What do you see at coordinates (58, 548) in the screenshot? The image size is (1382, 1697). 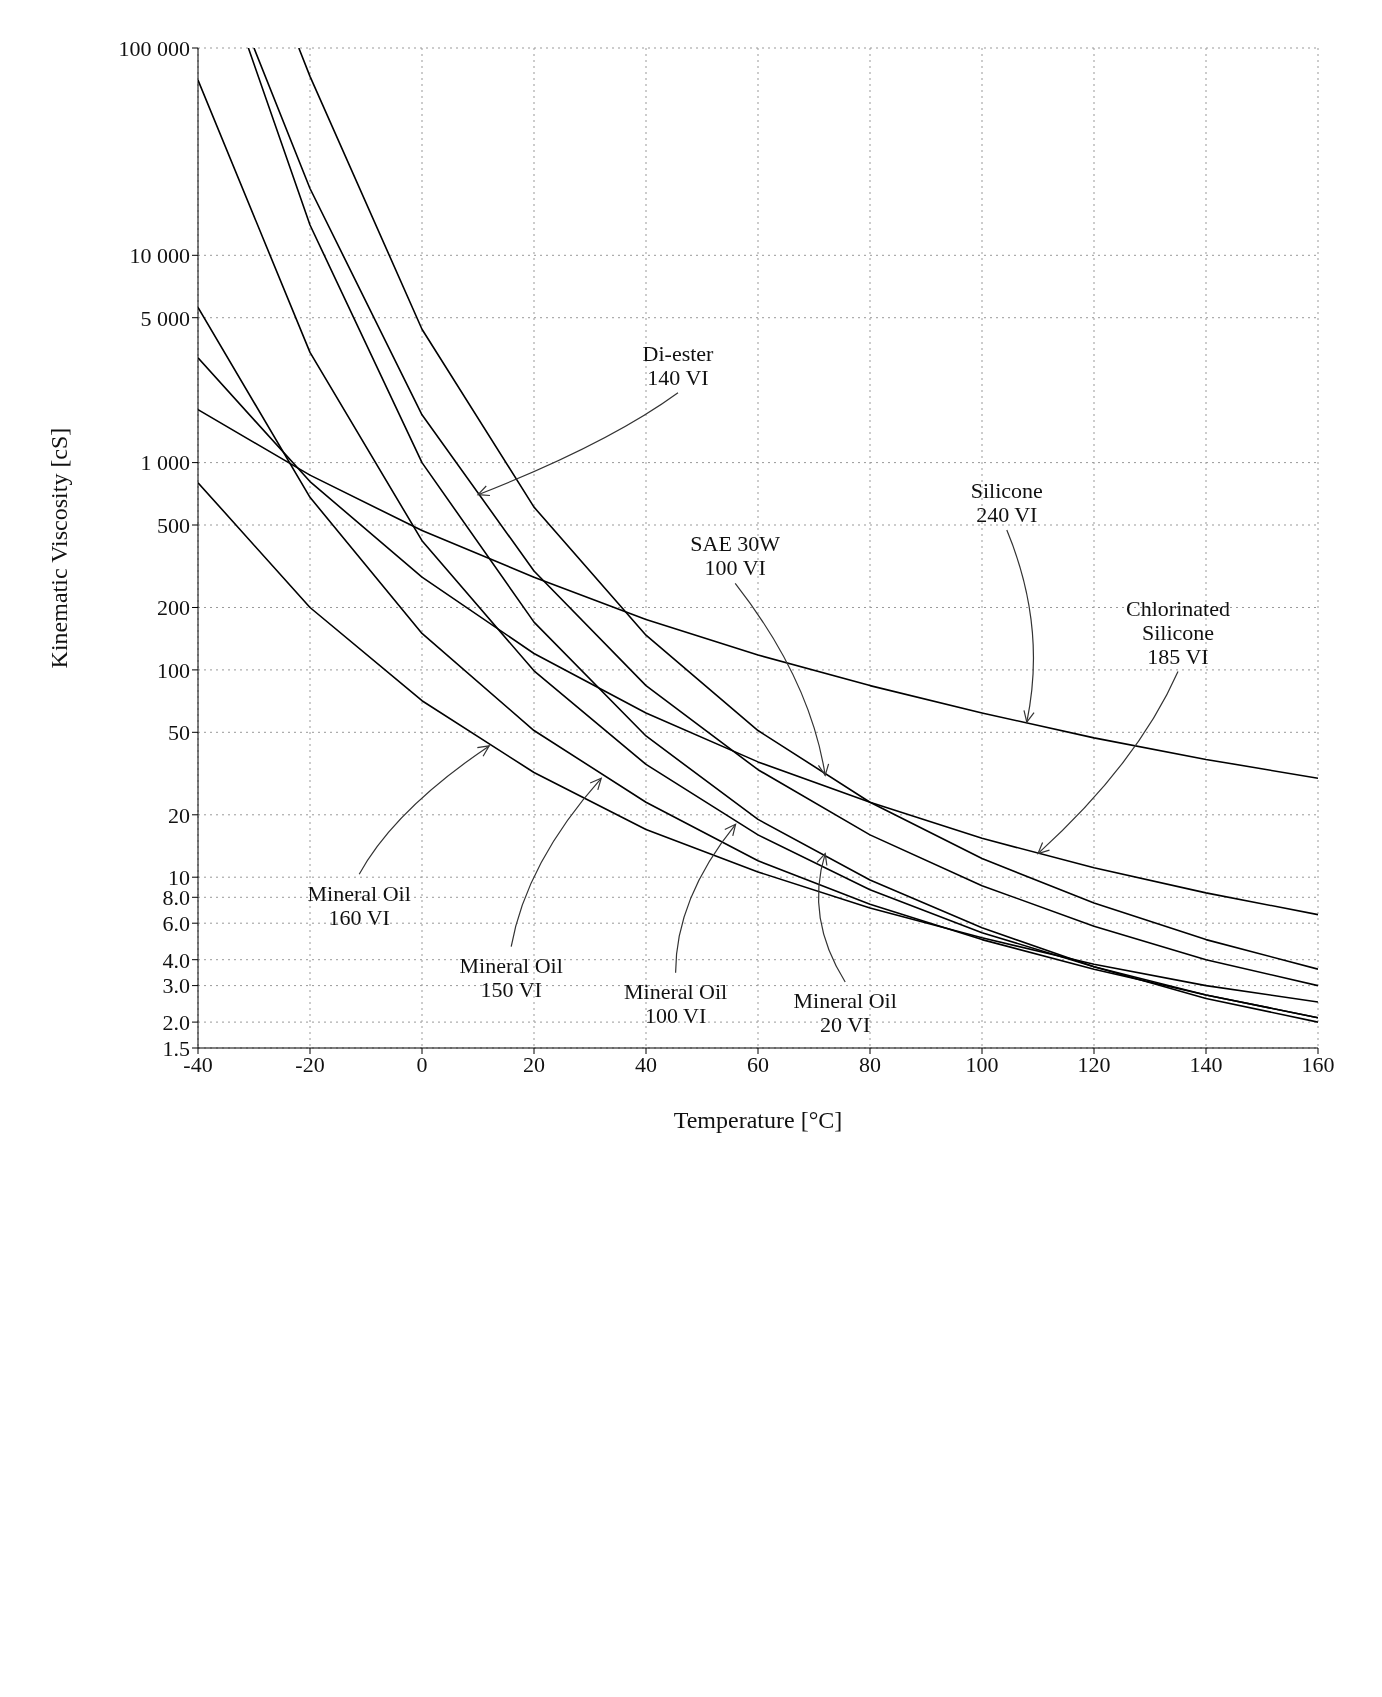 I see `y-axis-title: Kinematic Viscosity [cS]` at bounding box center [58, 548].